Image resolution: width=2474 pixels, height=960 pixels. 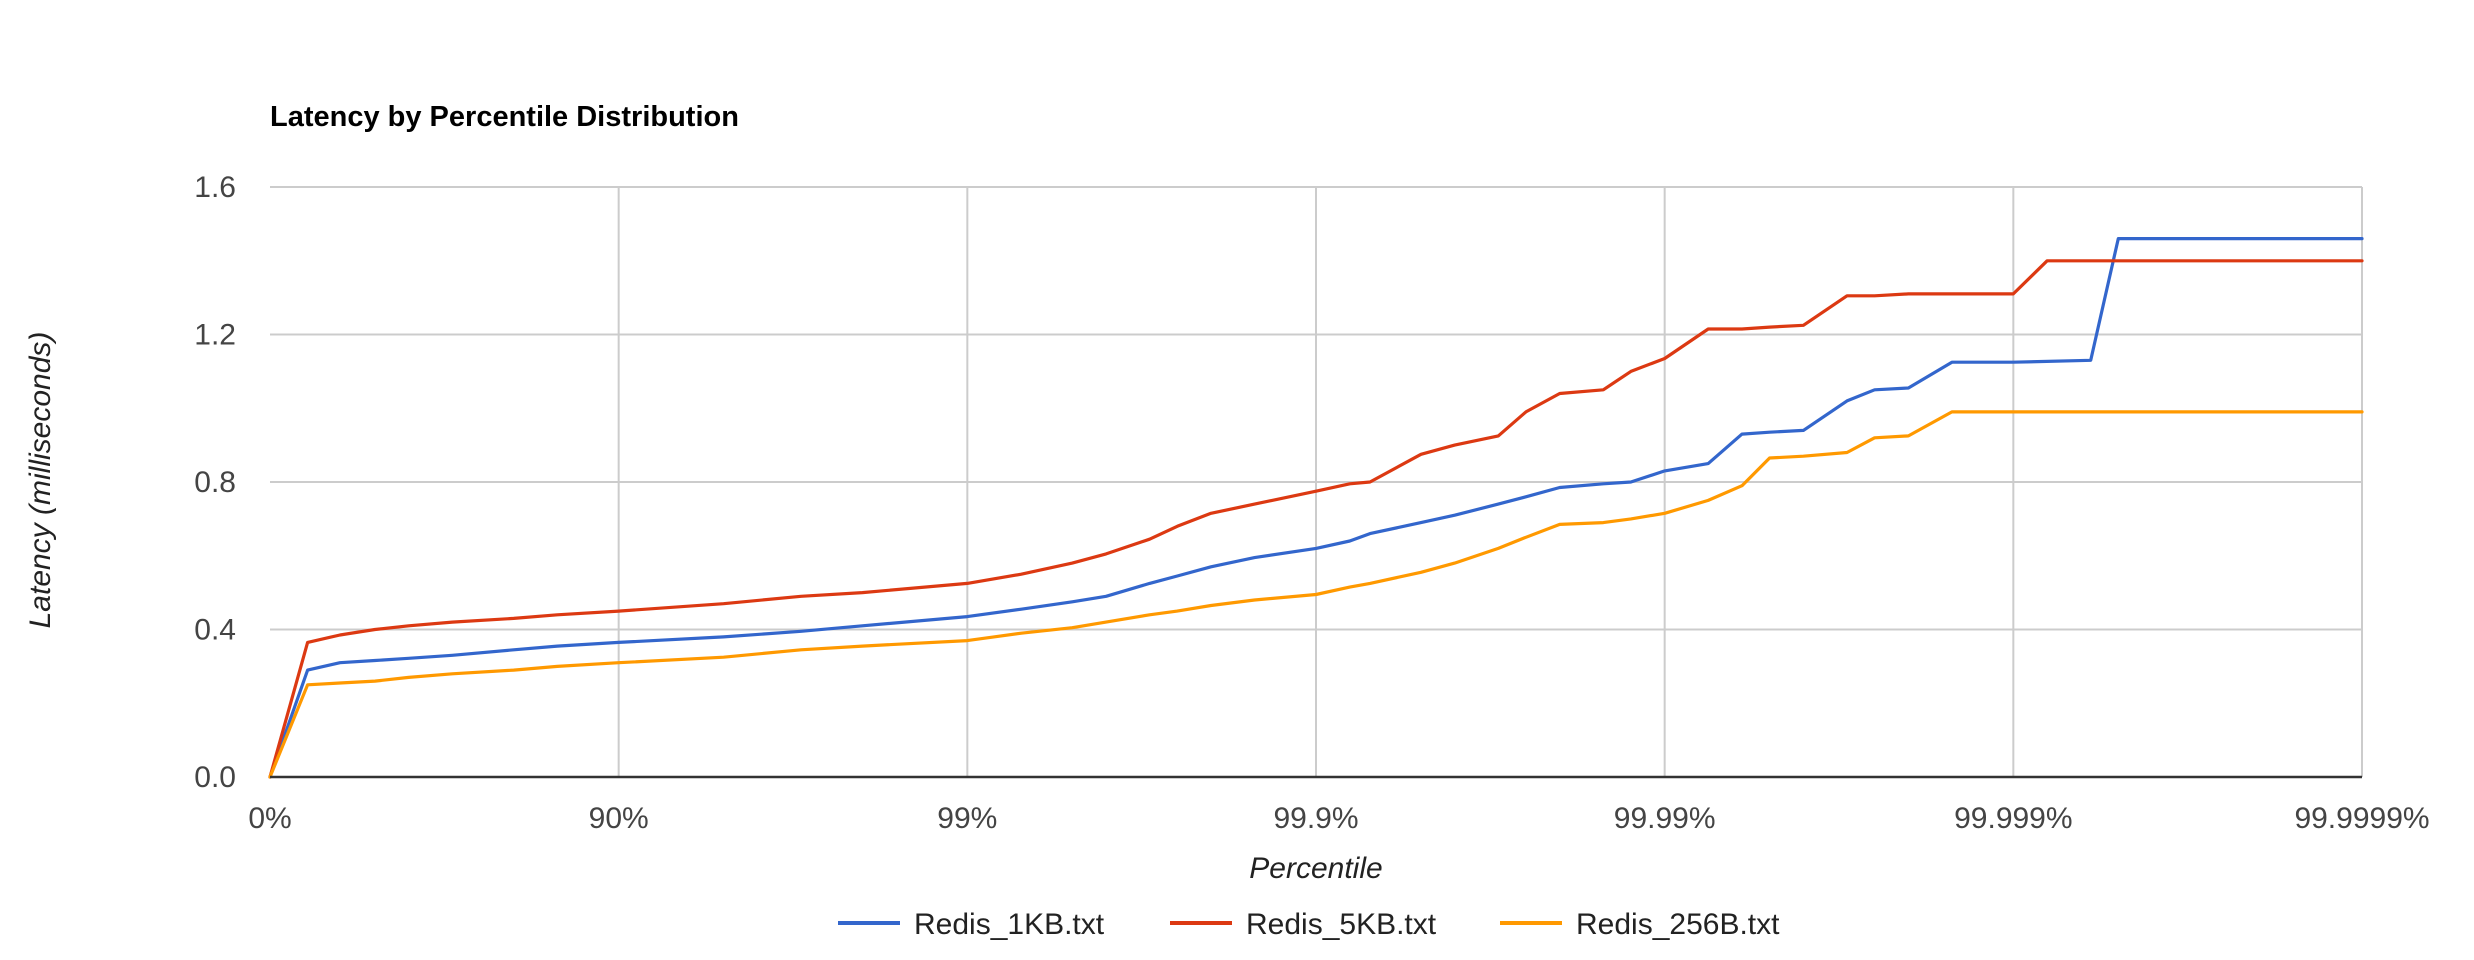 I want to click on legend-label: Redis_1KB.txt, so click(x=1009, y=924).